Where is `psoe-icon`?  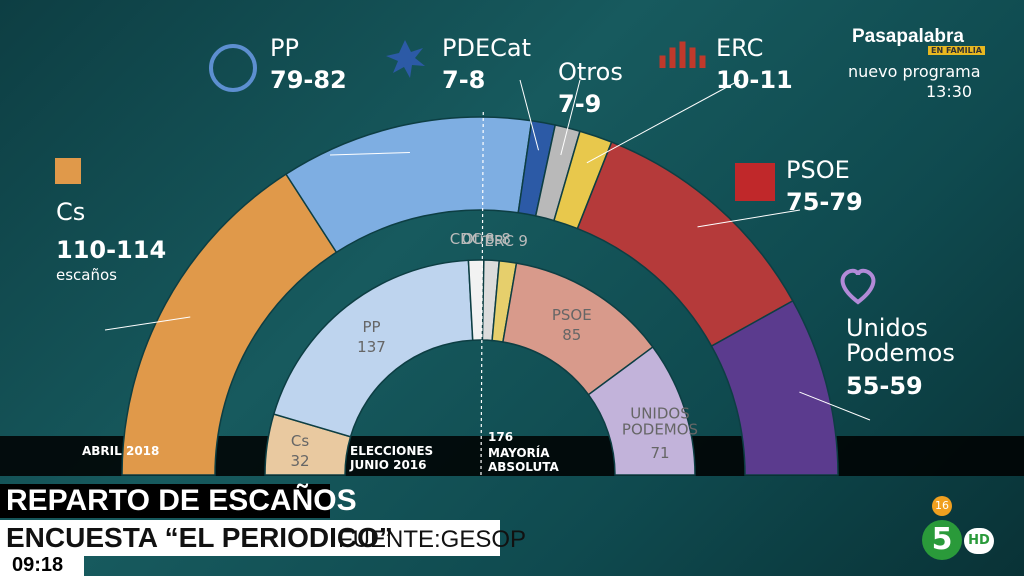
psoe-icon is located at coordinates (755, 182).